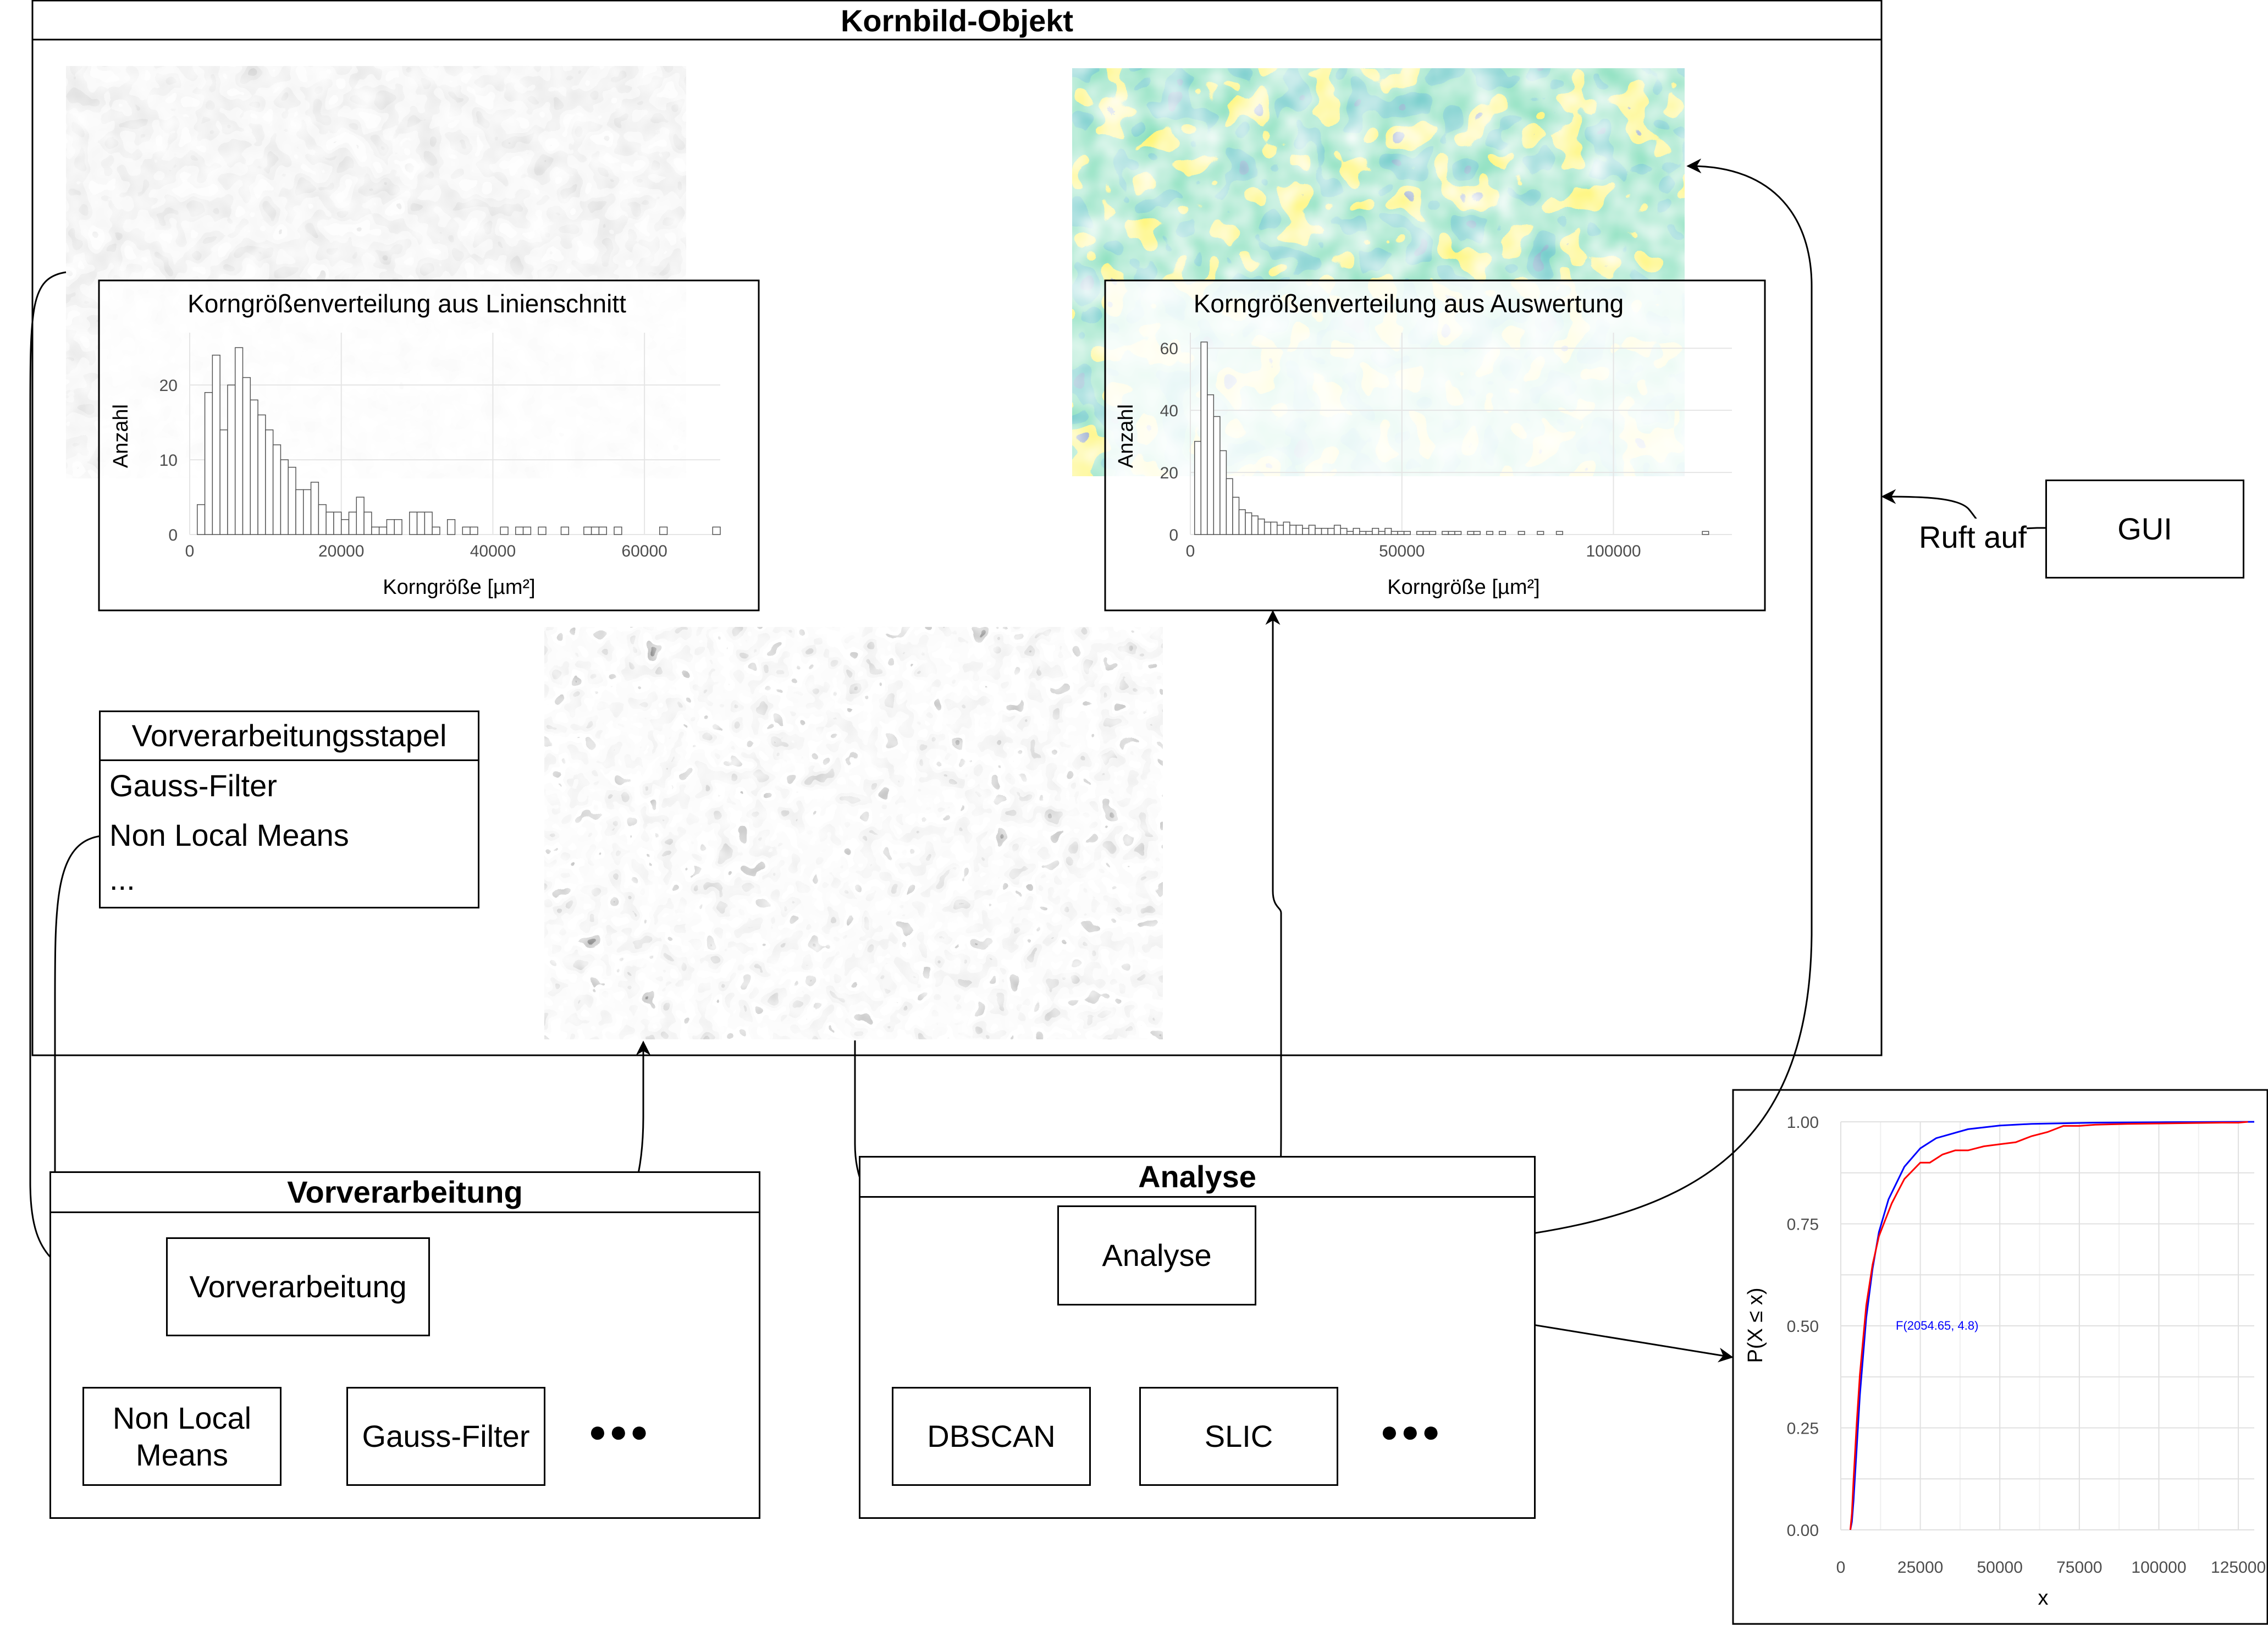  What do you see at coordinates (1803, 1531) in the screenshot?
I see `cdf-y-tick-label: 0.00` at bounding box center [1803, 1531].